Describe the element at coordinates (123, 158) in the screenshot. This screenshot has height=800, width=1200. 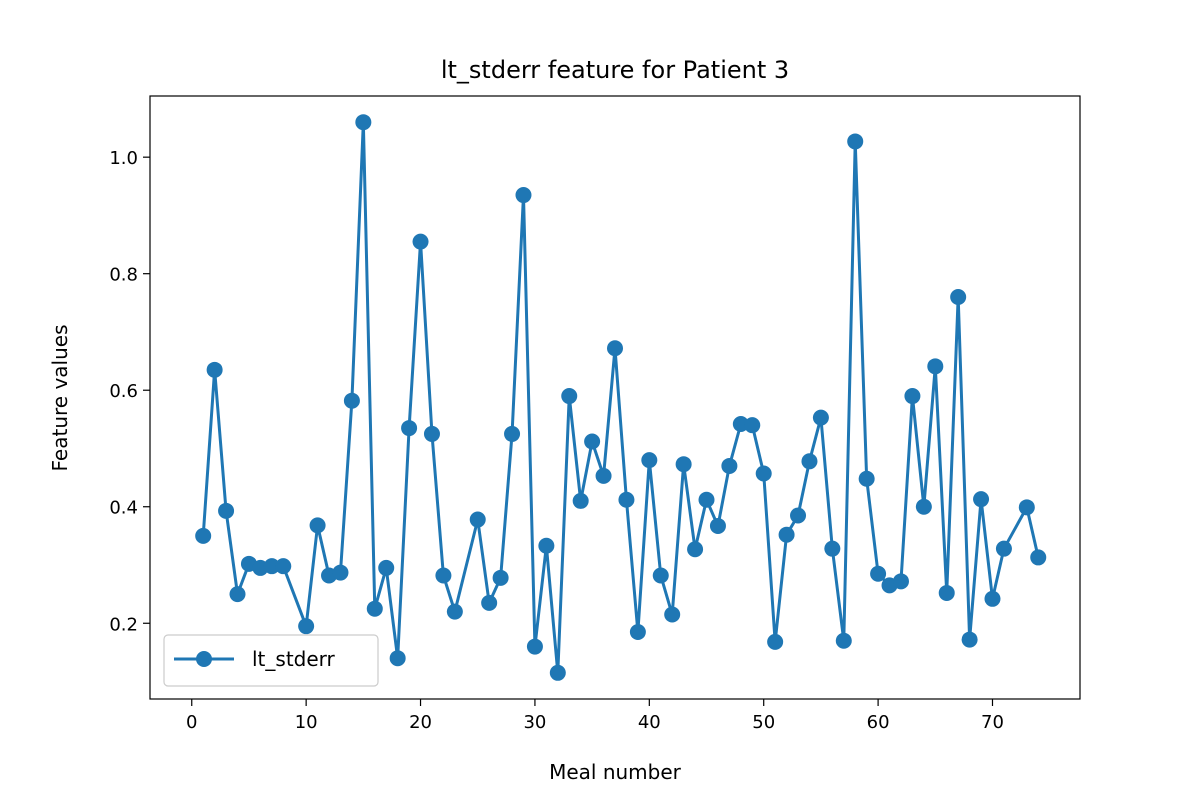
I see `y-tick-label: 1.0` at that location.